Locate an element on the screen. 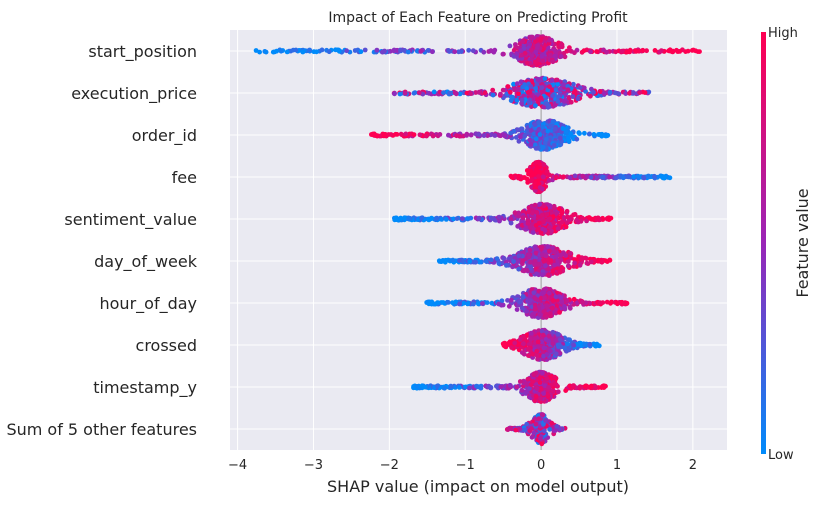 This screenshot has height=505, width=824. feature-label: fee is located at coordinates (184, 177).